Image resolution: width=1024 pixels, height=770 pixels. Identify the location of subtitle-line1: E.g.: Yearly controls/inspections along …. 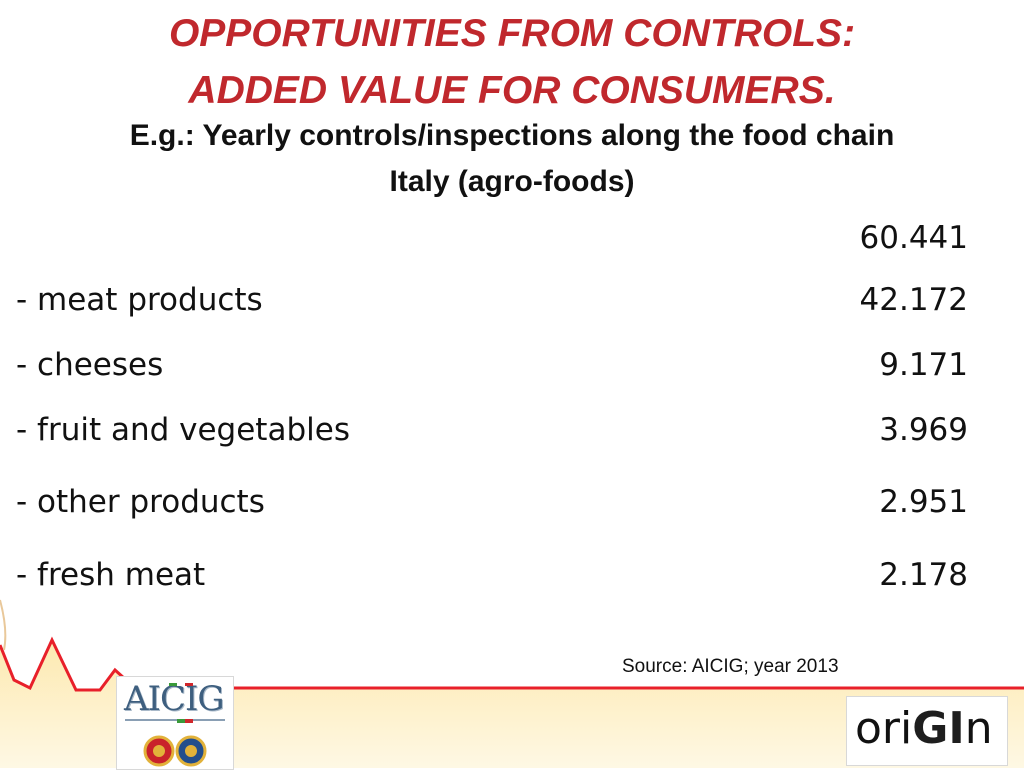
(512, 135).